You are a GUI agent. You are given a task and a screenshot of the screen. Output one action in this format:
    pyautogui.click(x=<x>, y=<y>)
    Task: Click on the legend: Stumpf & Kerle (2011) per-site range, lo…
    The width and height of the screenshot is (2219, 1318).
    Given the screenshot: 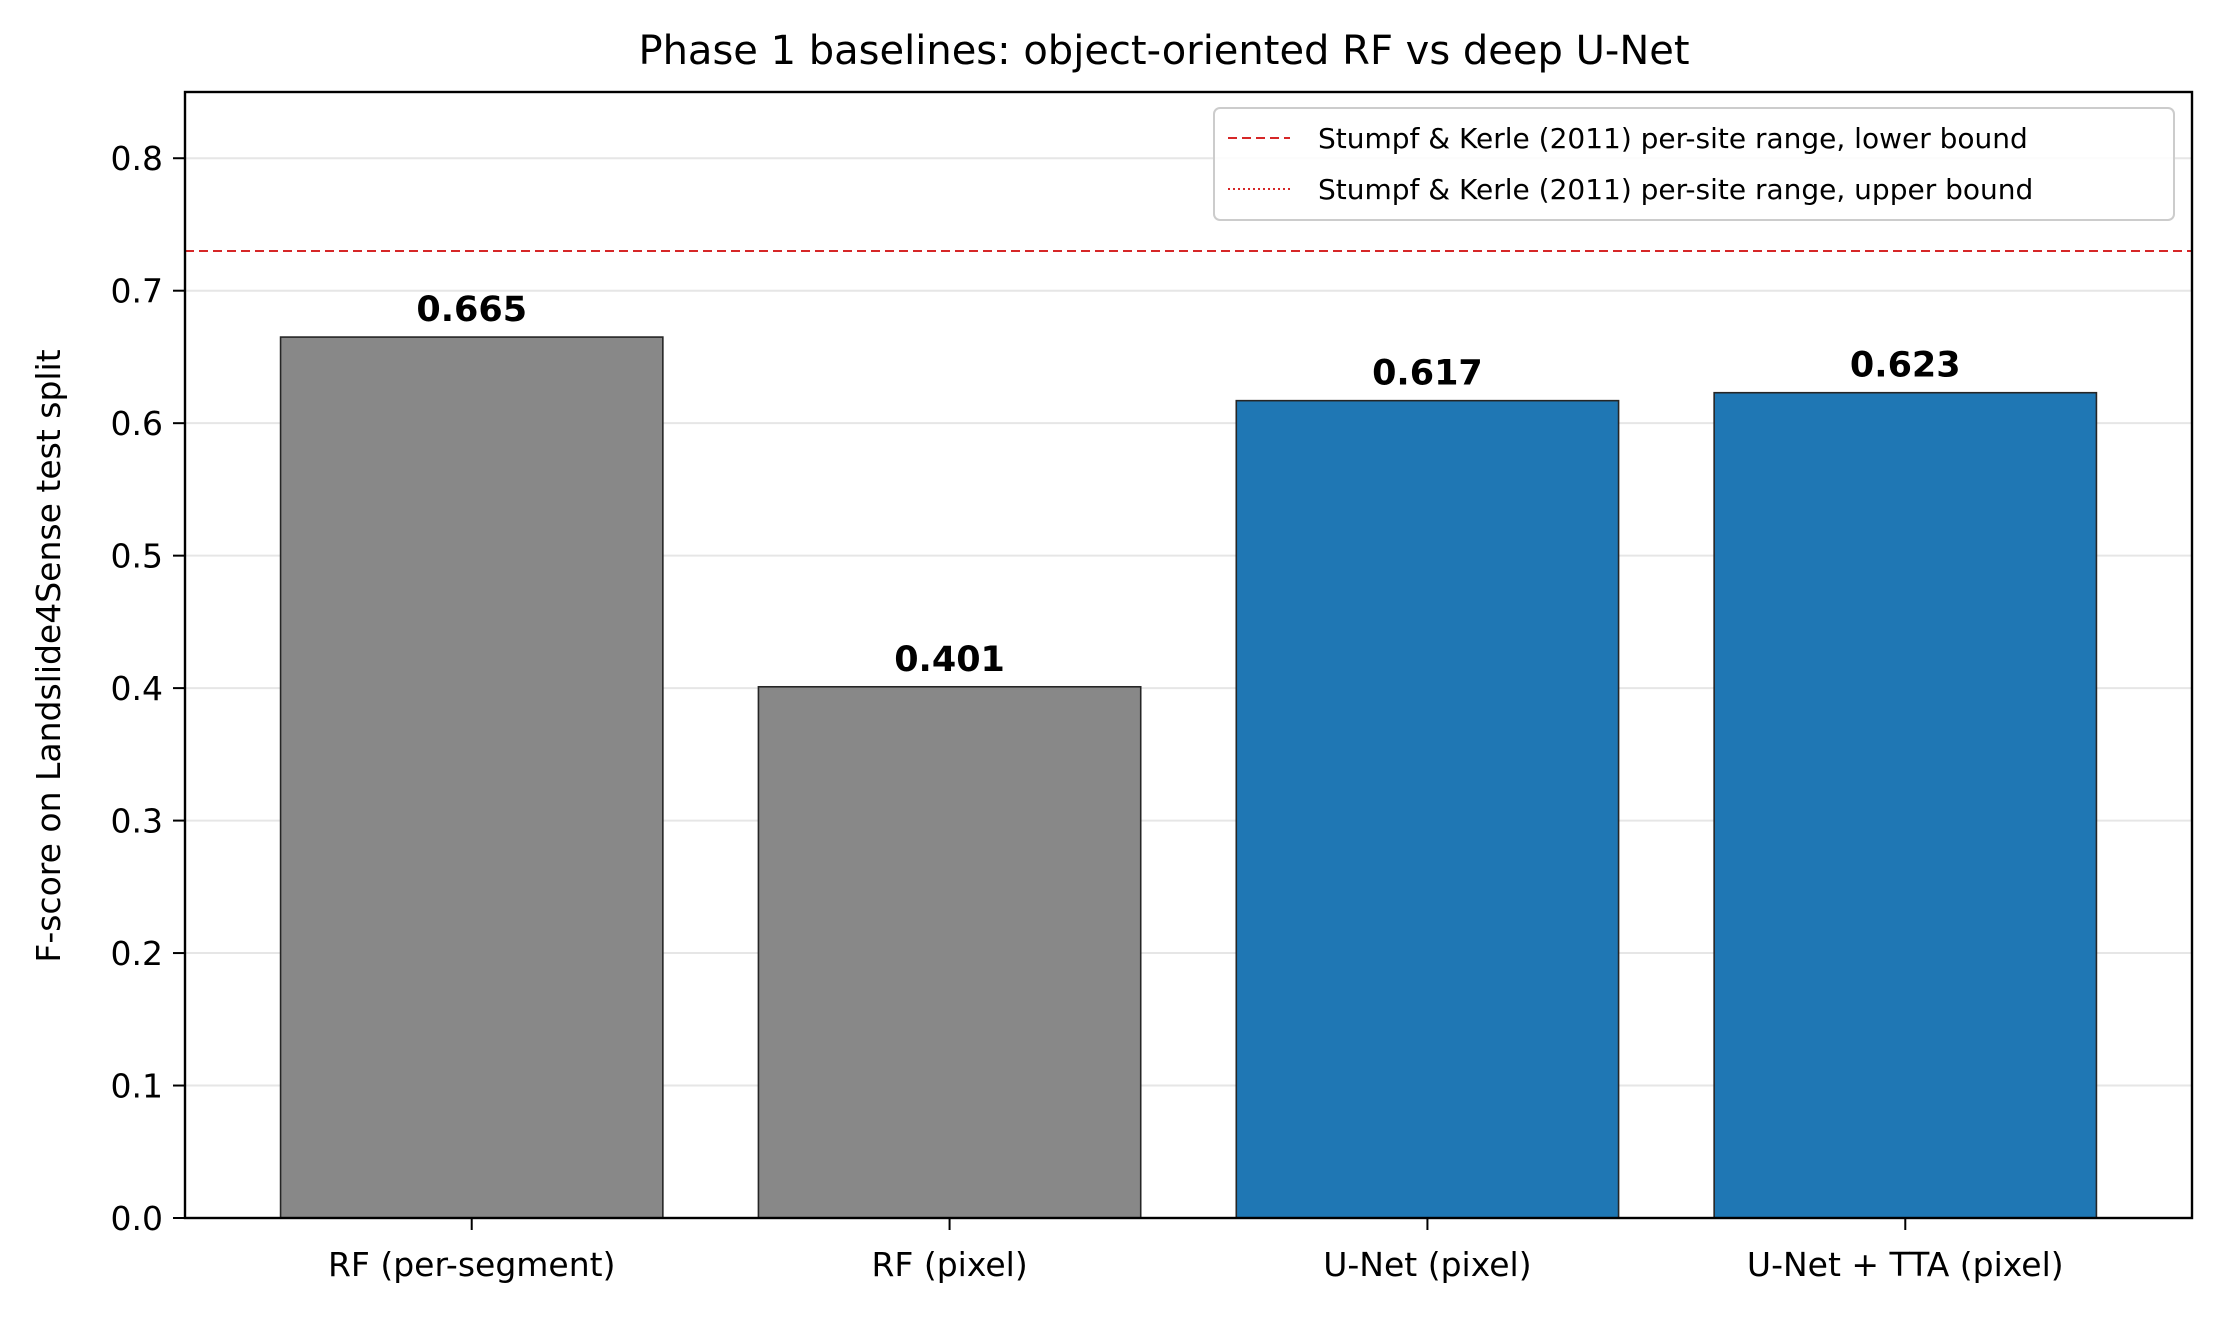 What is the action you would take?
    pyautogui.click(x=1694, y=164)
    